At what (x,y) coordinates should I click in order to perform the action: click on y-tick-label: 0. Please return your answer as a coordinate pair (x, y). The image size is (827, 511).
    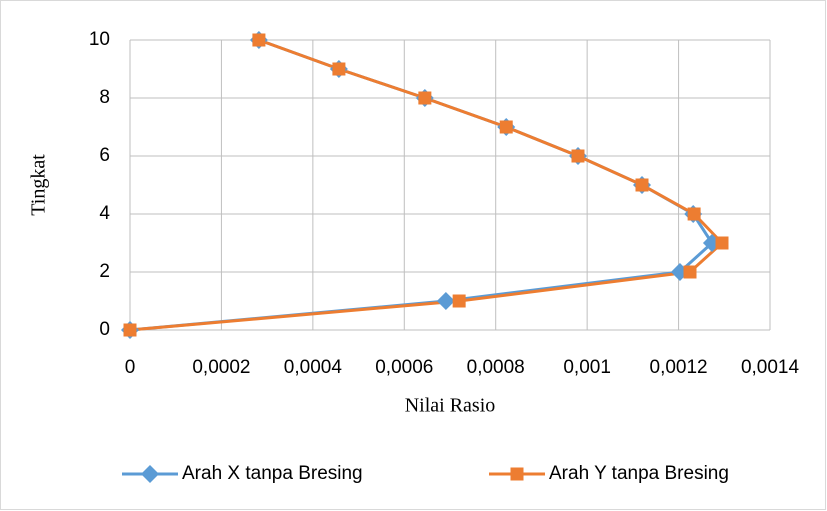
    Looking at the image, I should click on (104, 329).